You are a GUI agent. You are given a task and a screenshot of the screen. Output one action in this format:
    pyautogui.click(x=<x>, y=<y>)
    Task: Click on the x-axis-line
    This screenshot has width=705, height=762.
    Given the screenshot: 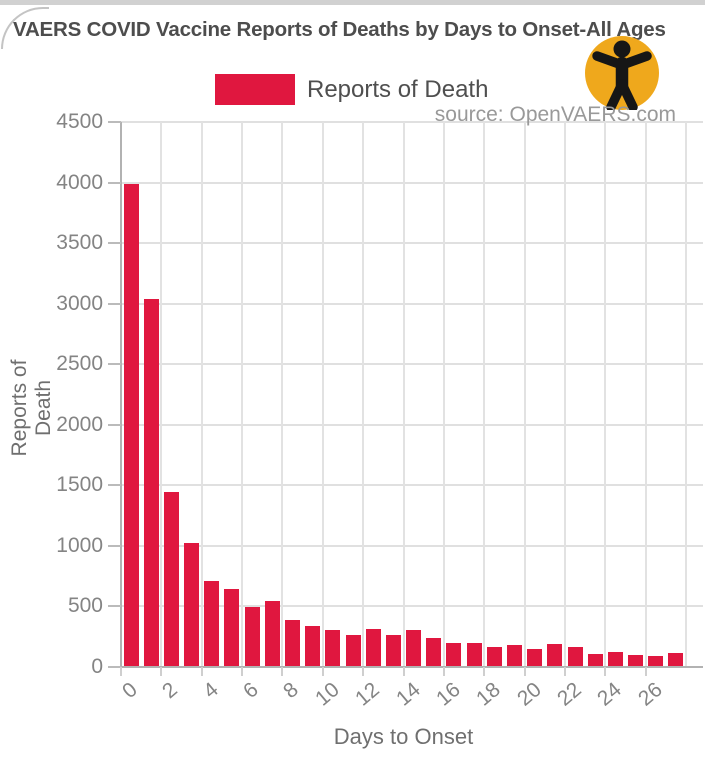 What is the action you would take?
    pyautogui.click(x=411, y=667)
    